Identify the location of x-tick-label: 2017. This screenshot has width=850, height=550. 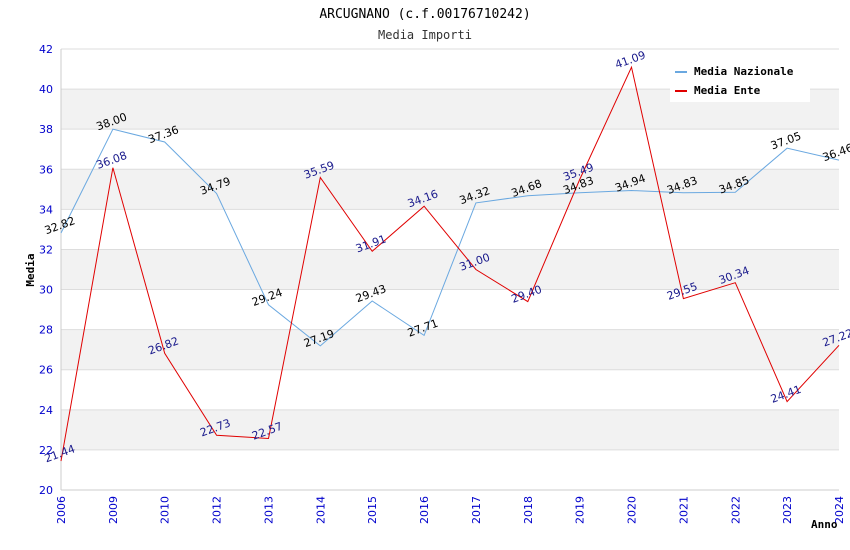
(476, 510).